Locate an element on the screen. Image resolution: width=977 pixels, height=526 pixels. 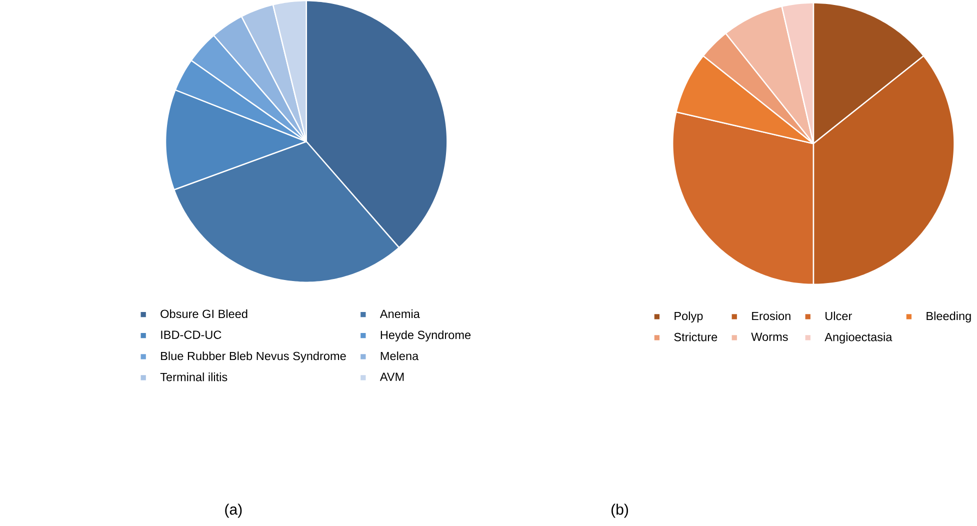
legend-label: Angioectasia is located at coordinates (858, 338).